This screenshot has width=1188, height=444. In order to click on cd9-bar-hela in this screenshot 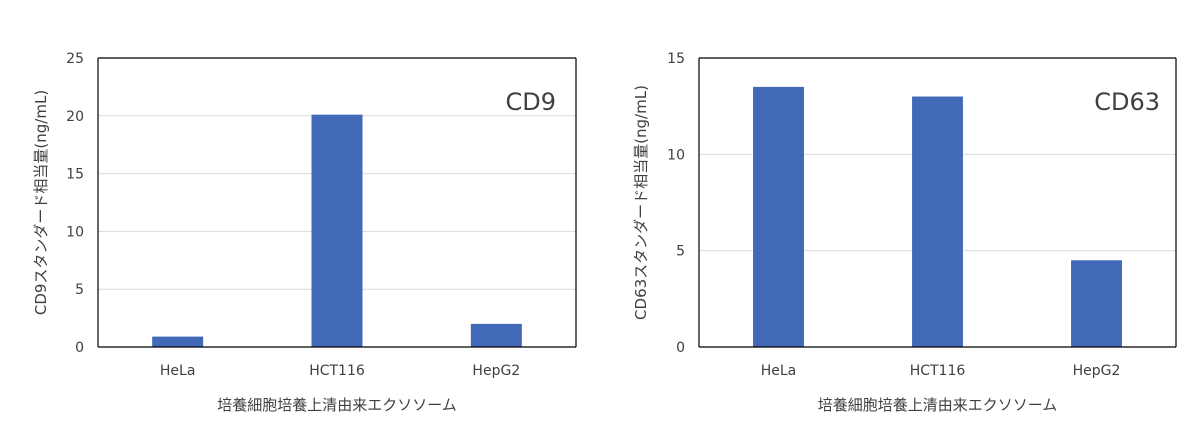, I will do `click(178, 341)`.